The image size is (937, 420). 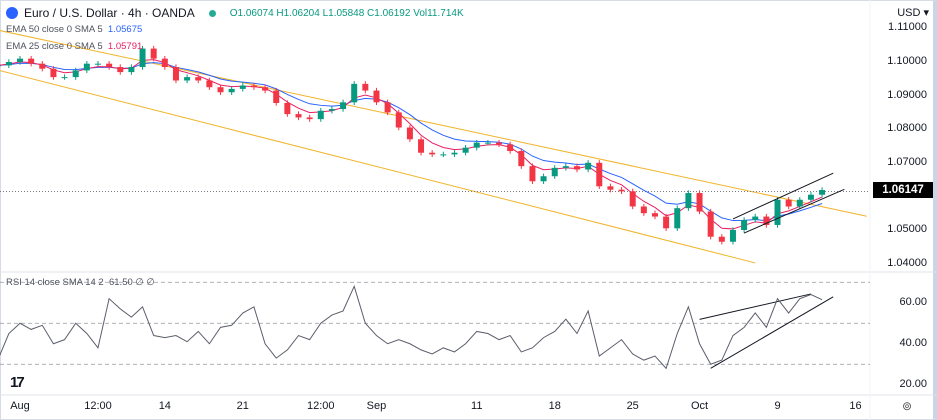 What do you see at coordinates (242, 406) in the screenshot?
I see `time-tick: 21` at bounding box center [242, 406].